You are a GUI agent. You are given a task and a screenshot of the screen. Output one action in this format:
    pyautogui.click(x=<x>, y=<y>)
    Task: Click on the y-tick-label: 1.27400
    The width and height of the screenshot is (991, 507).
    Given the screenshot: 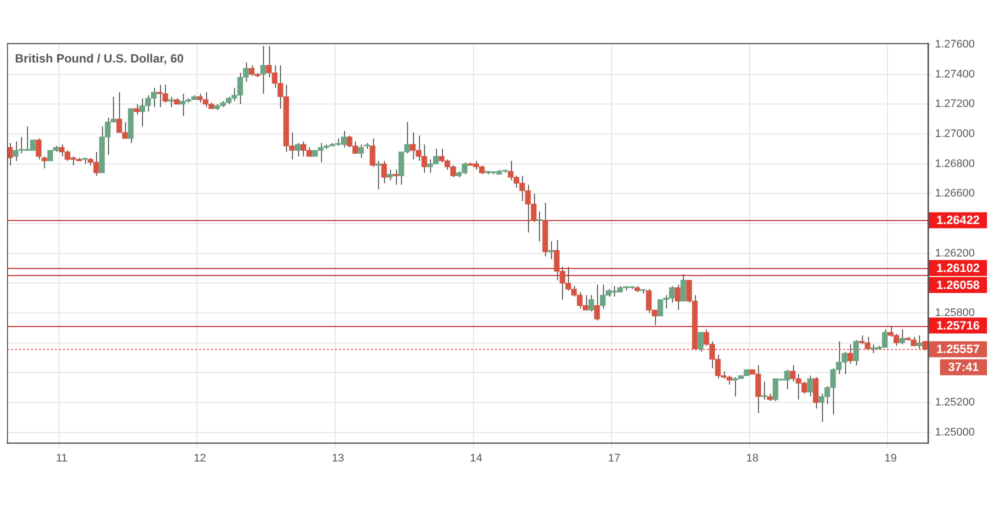 What is the action you would take?
    pyautogui.click(x=955, y=74)
    